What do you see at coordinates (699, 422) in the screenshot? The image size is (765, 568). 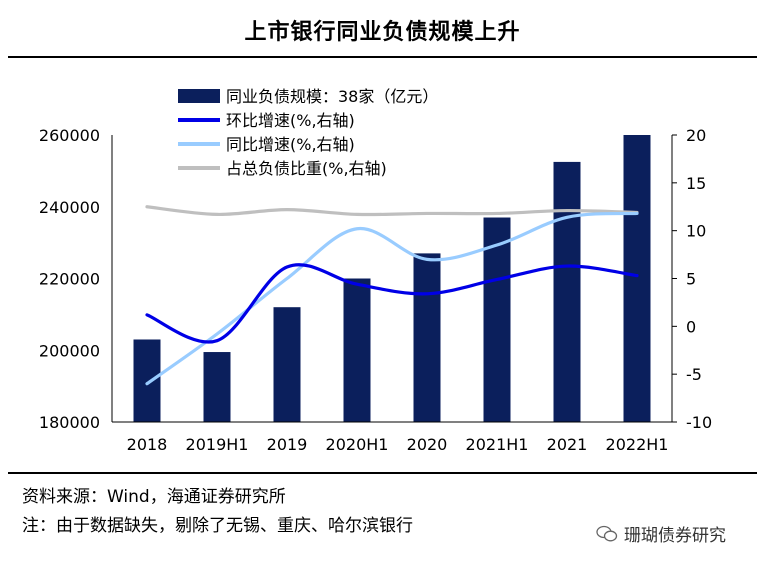 I see `right-tick-label: -10` at bounding box center [699, 422].